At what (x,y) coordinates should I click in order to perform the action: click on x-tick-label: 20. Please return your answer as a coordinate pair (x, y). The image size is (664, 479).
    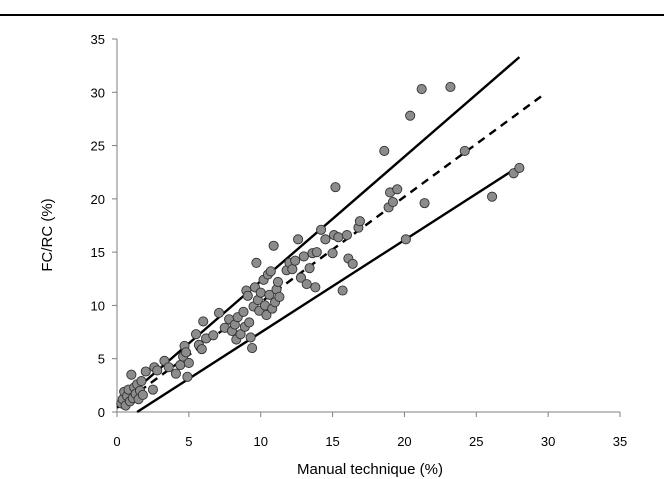
    Looking at the image, I should click on (404, 441).